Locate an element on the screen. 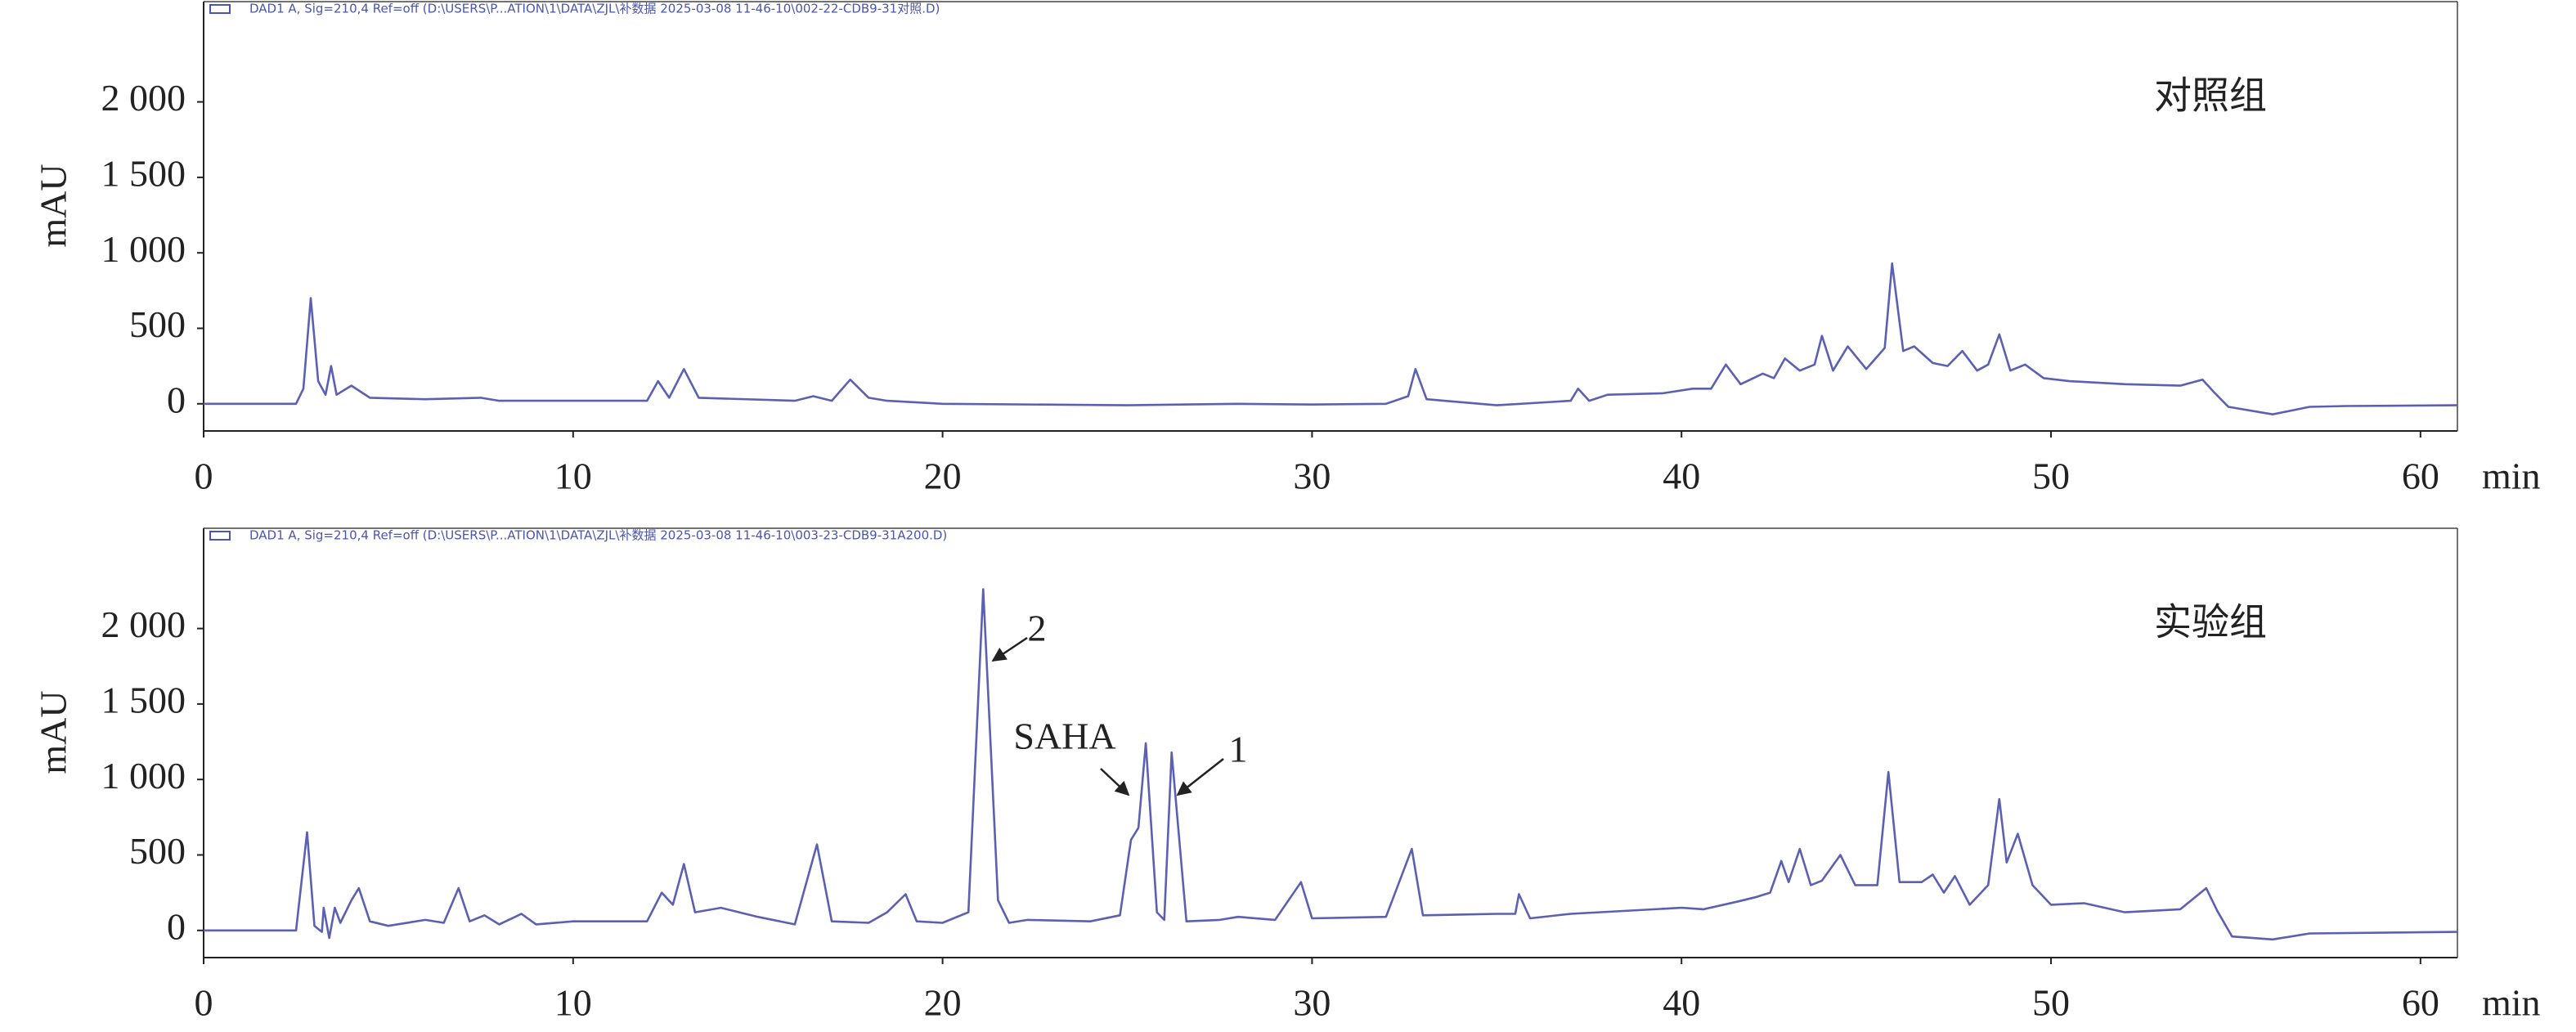 This screenshot has height=1032, width=2576. peak-annotation: 2 is located at coordinates (1037, 628).